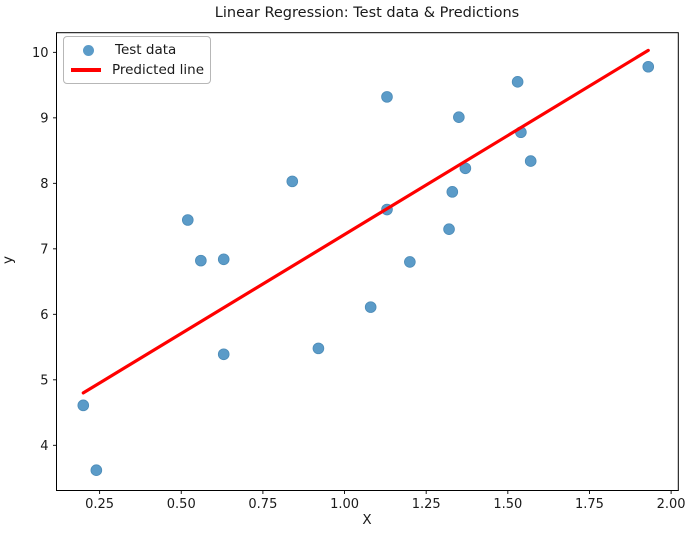 Image resolution: width=689 pixels, height=545 pixels. I want to click on x-tick-label: 2.00, so click(671, 504).